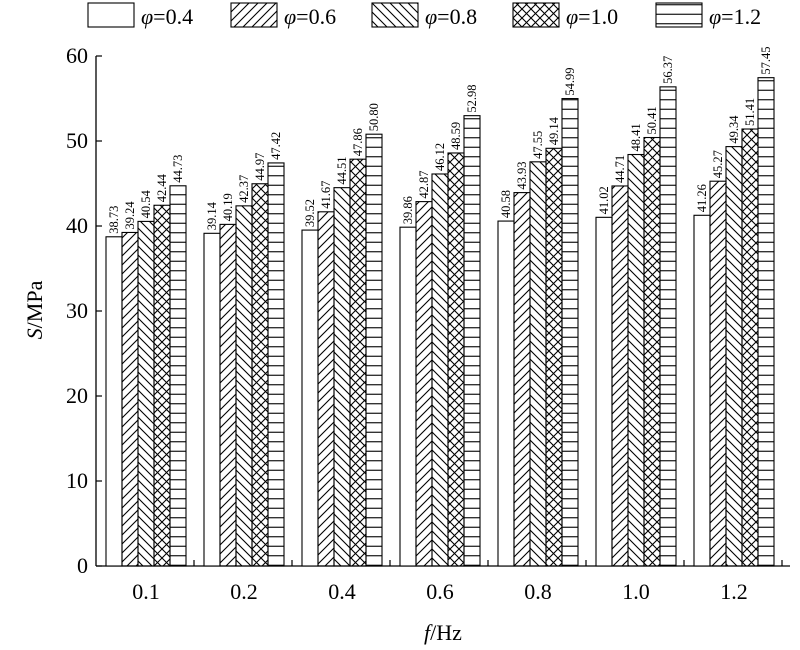 This screenshot has height=650, width=800. Describe the element at coordinates (538, 591) in the screenshot. I see `x-tick-label: 0.8` at that location.